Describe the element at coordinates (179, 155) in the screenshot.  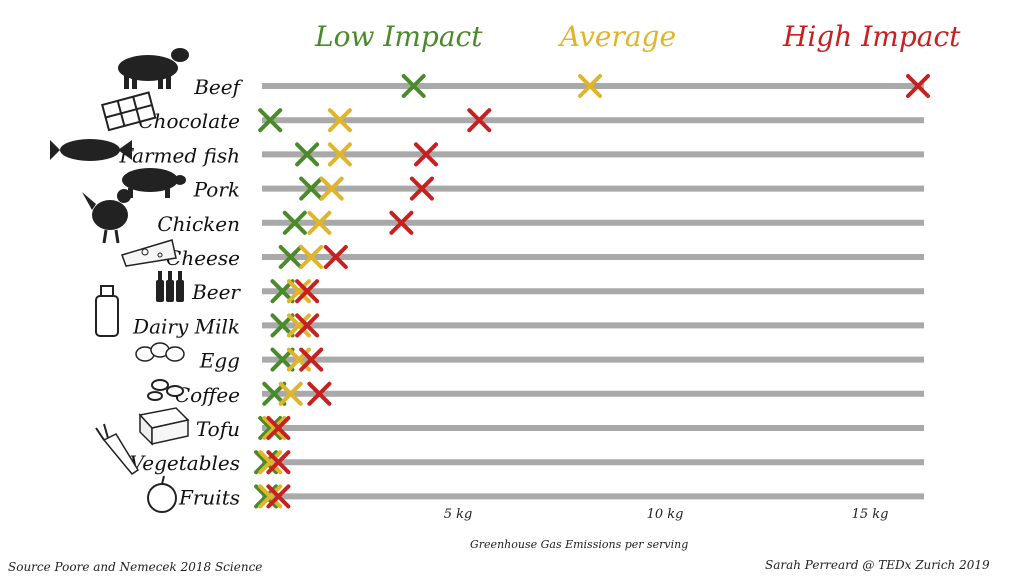
I see `category-label: Farmed fish` at that location.